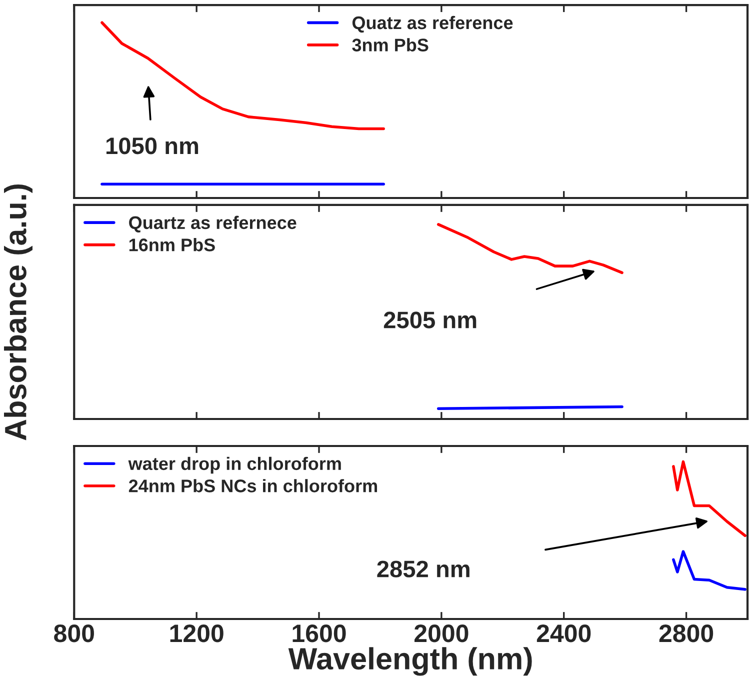 This screenshot has width=749, height=689. What do you see at coordinates (172, 245) in the screenshot?
I see `legend-label: 16nm PbS` at bounding box center [172, 245].